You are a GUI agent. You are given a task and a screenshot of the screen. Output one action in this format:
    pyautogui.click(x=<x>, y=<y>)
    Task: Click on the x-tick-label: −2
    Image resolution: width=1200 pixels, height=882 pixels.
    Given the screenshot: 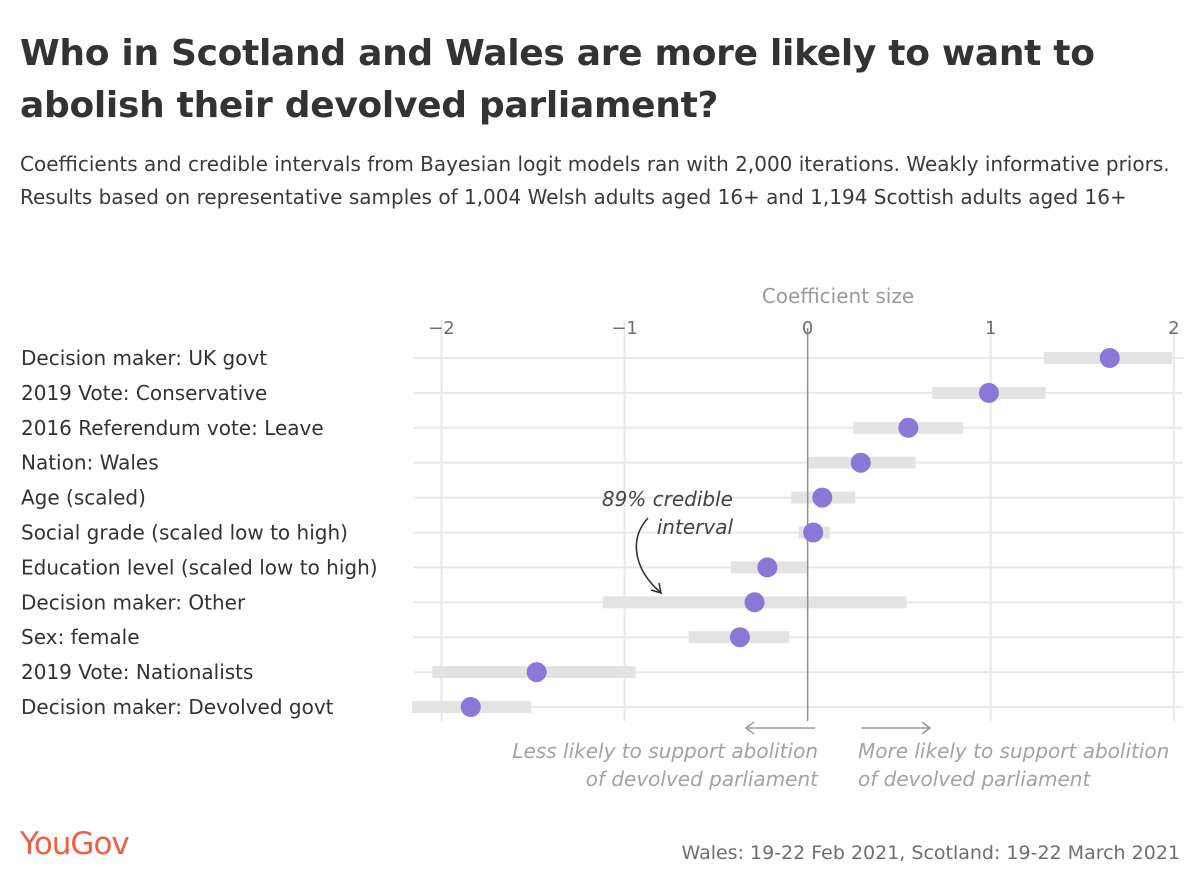 What is the action you would take?
    pyautogui.click(x=441, y=328)
    